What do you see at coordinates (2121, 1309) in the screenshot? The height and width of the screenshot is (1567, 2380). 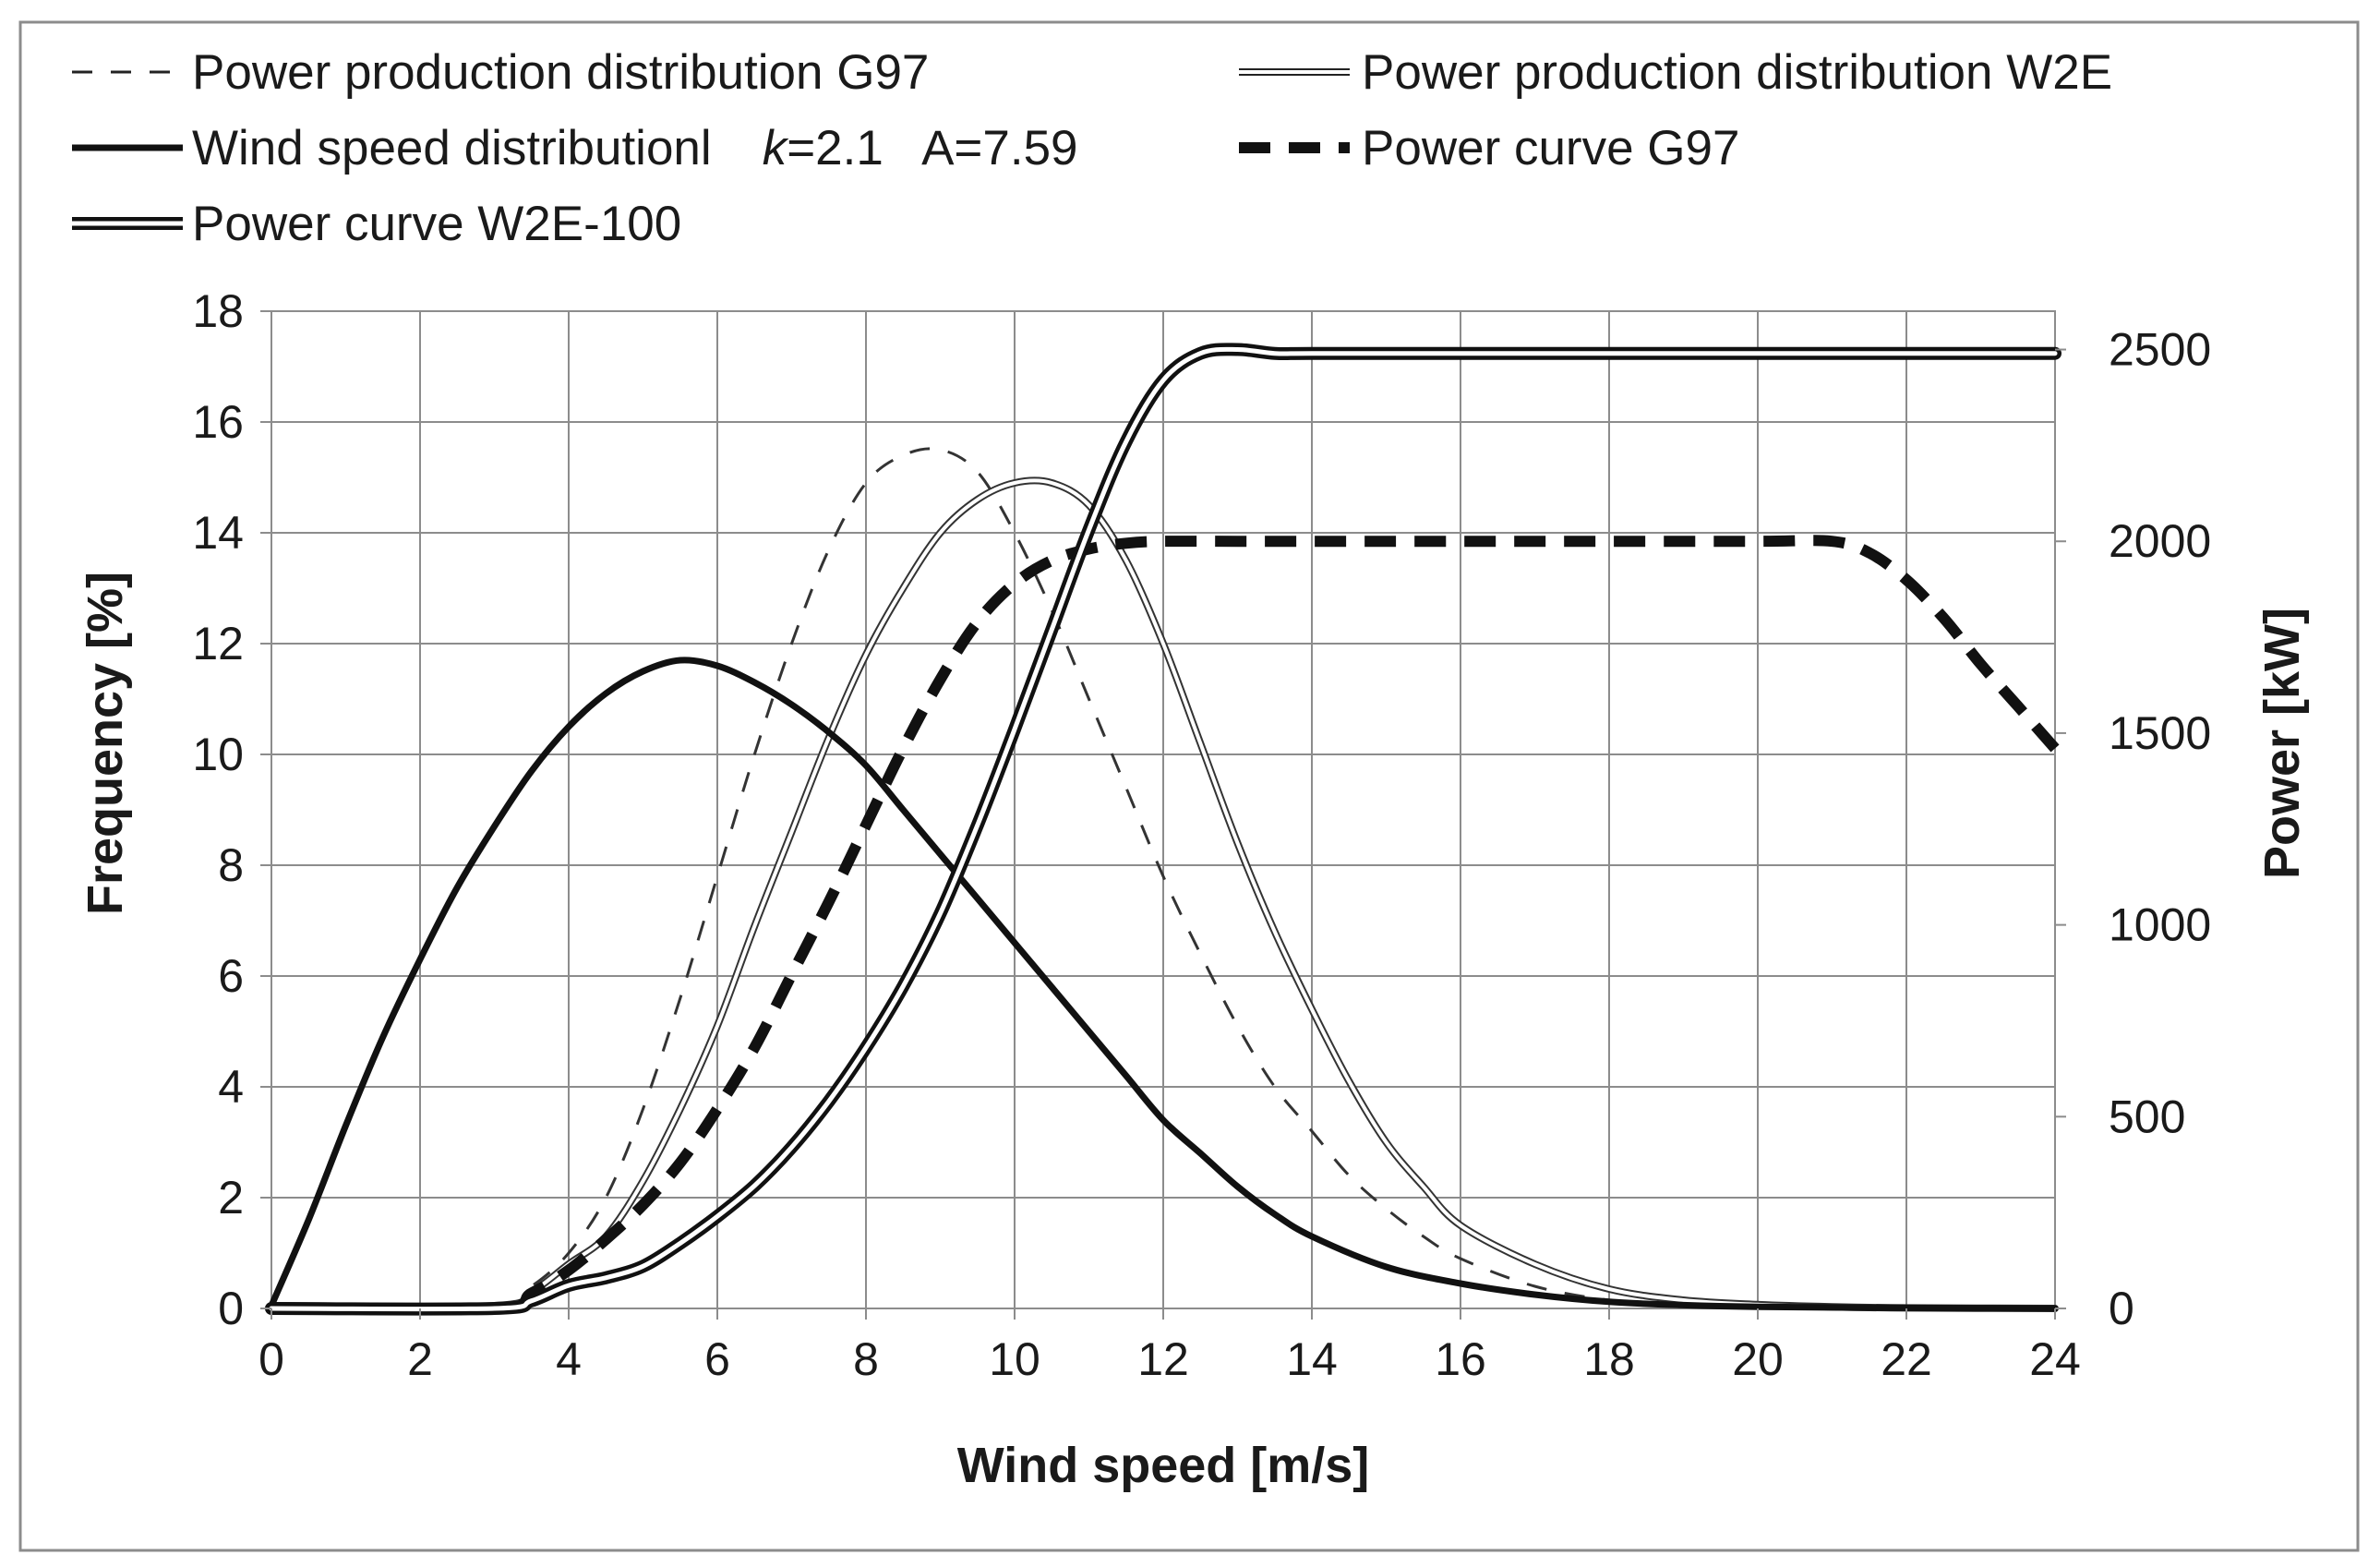 I see `y2-tick-label: 0` at bounding box center [2121, 1309].